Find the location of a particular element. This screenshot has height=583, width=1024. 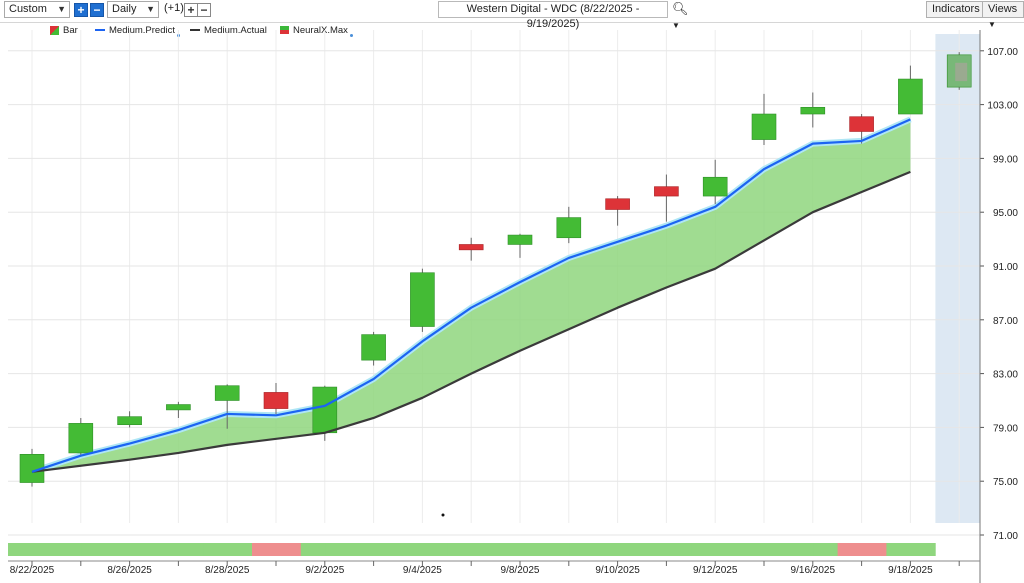

x-tick-label: 8/22/2025 is located at coordinates (32, 570).